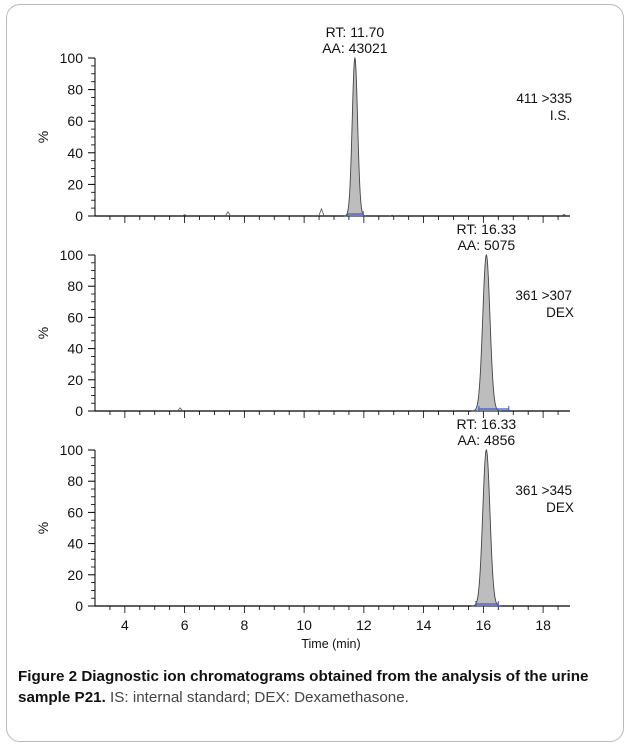 The width and height of the screenshot is (632, 750). Describe the element at coordinates (543, 295) in the screenshot. I see `panel-2-transition-label: 361 >307` at that location.